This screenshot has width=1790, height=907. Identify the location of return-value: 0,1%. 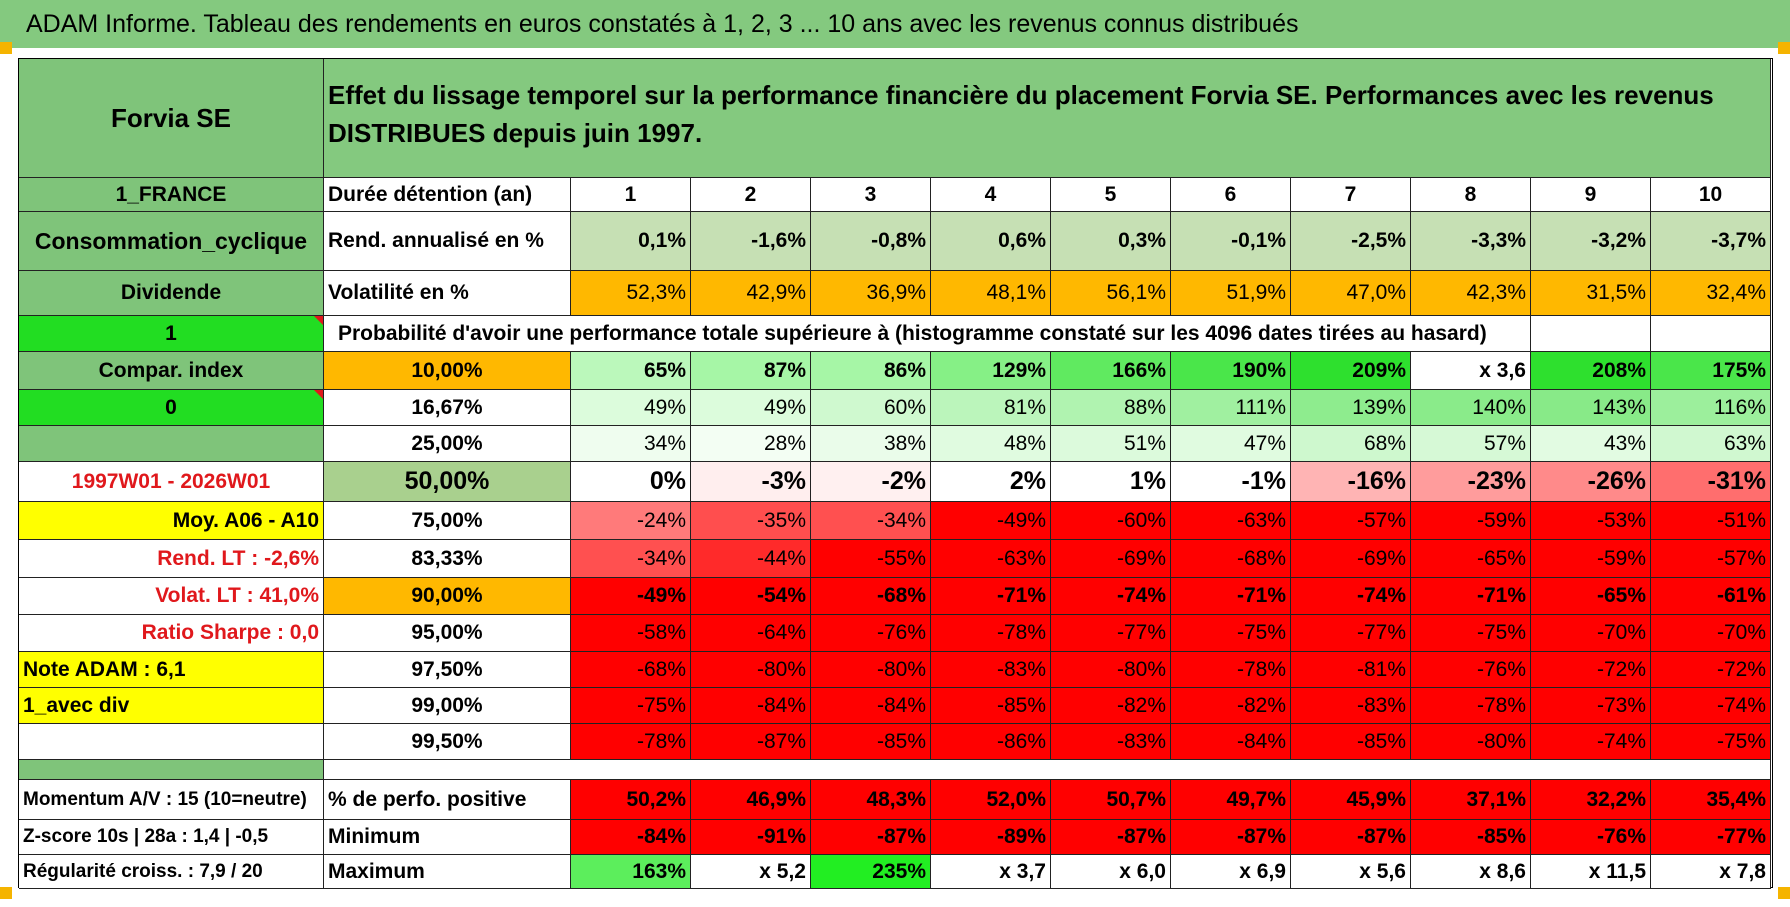
(631, 241).